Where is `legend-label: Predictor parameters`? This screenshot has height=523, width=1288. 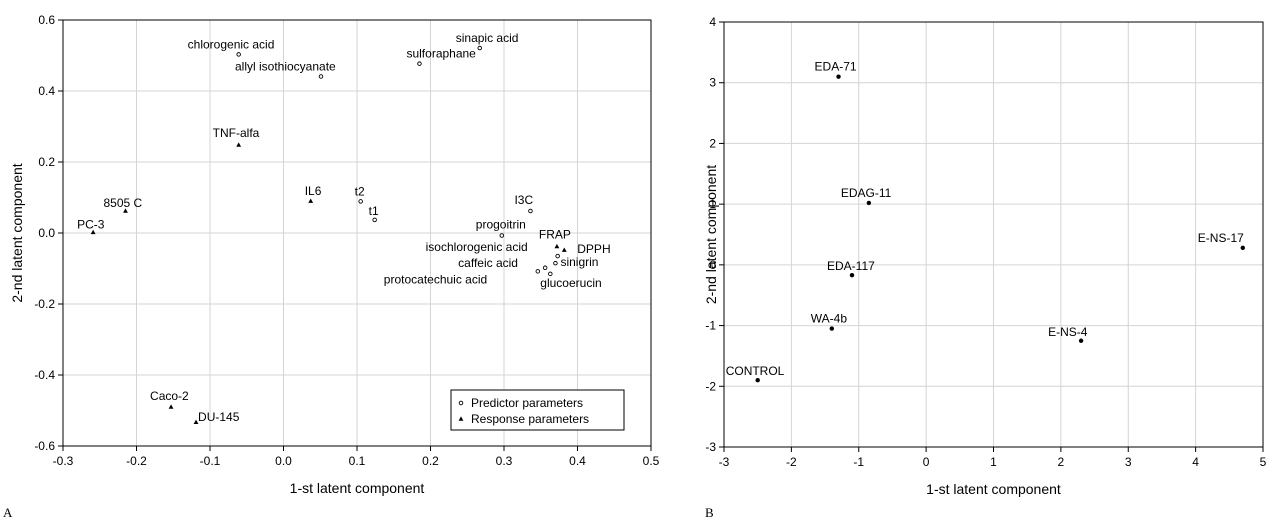 legend-label: Predictor parameters is located at coordinates (527, 403).